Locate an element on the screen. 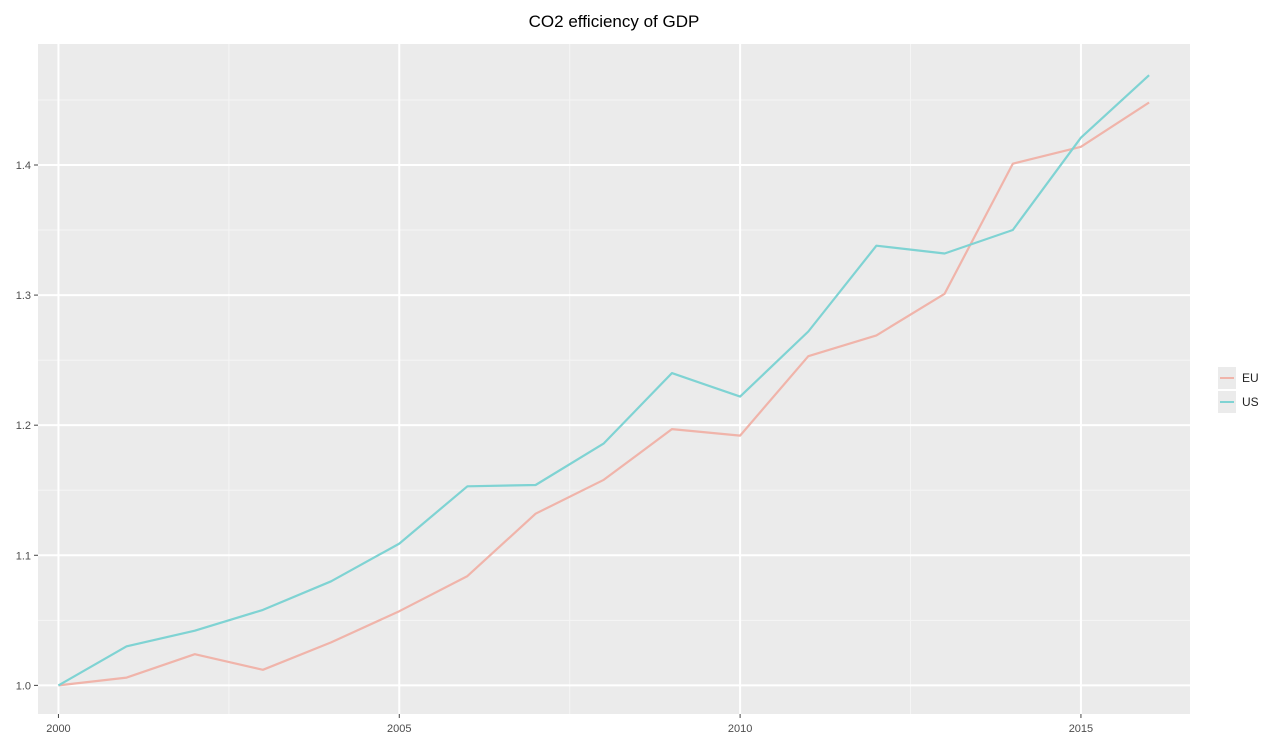  y-tick-label: 1.3 is located at coordinates (23, 296).